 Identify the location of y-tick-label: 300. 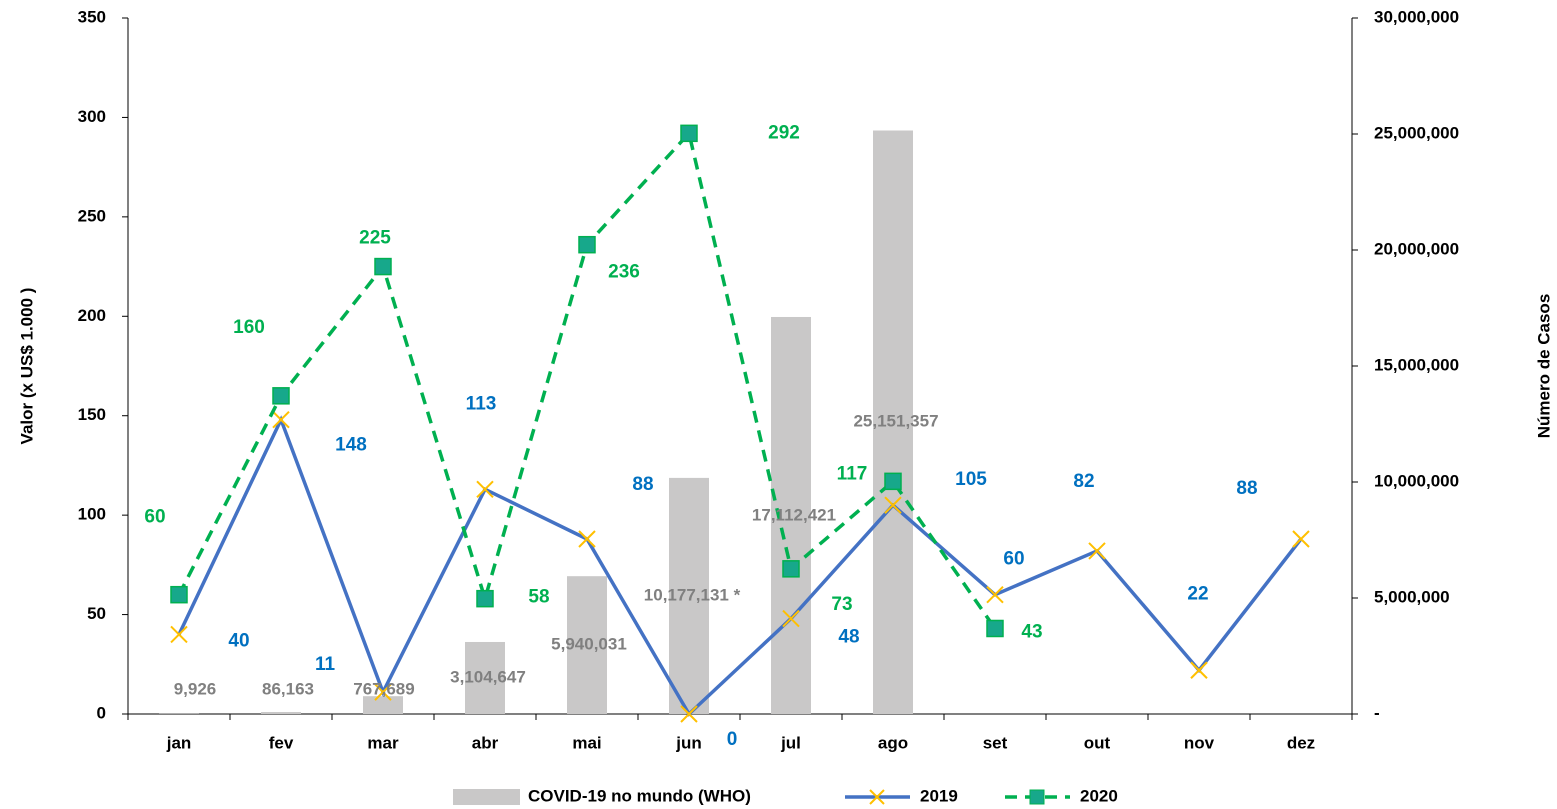
(92, 116).